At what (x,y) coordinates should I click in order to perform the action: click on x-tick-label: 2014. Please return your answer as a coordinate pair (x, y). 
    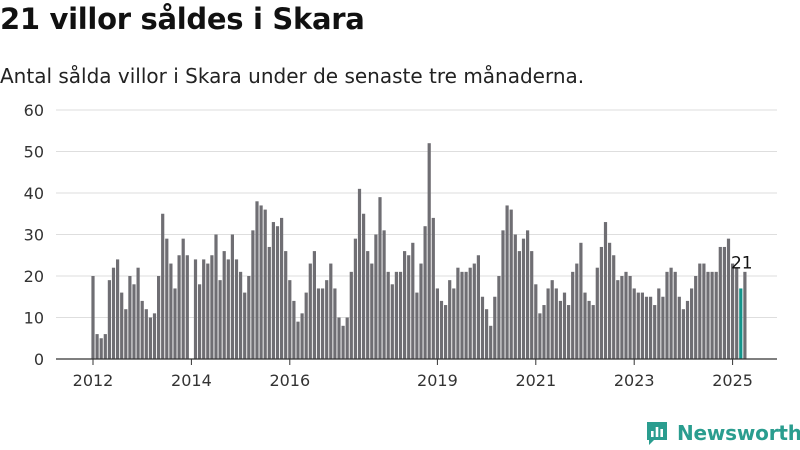
    Looking at the image, I should click on (191, 380).